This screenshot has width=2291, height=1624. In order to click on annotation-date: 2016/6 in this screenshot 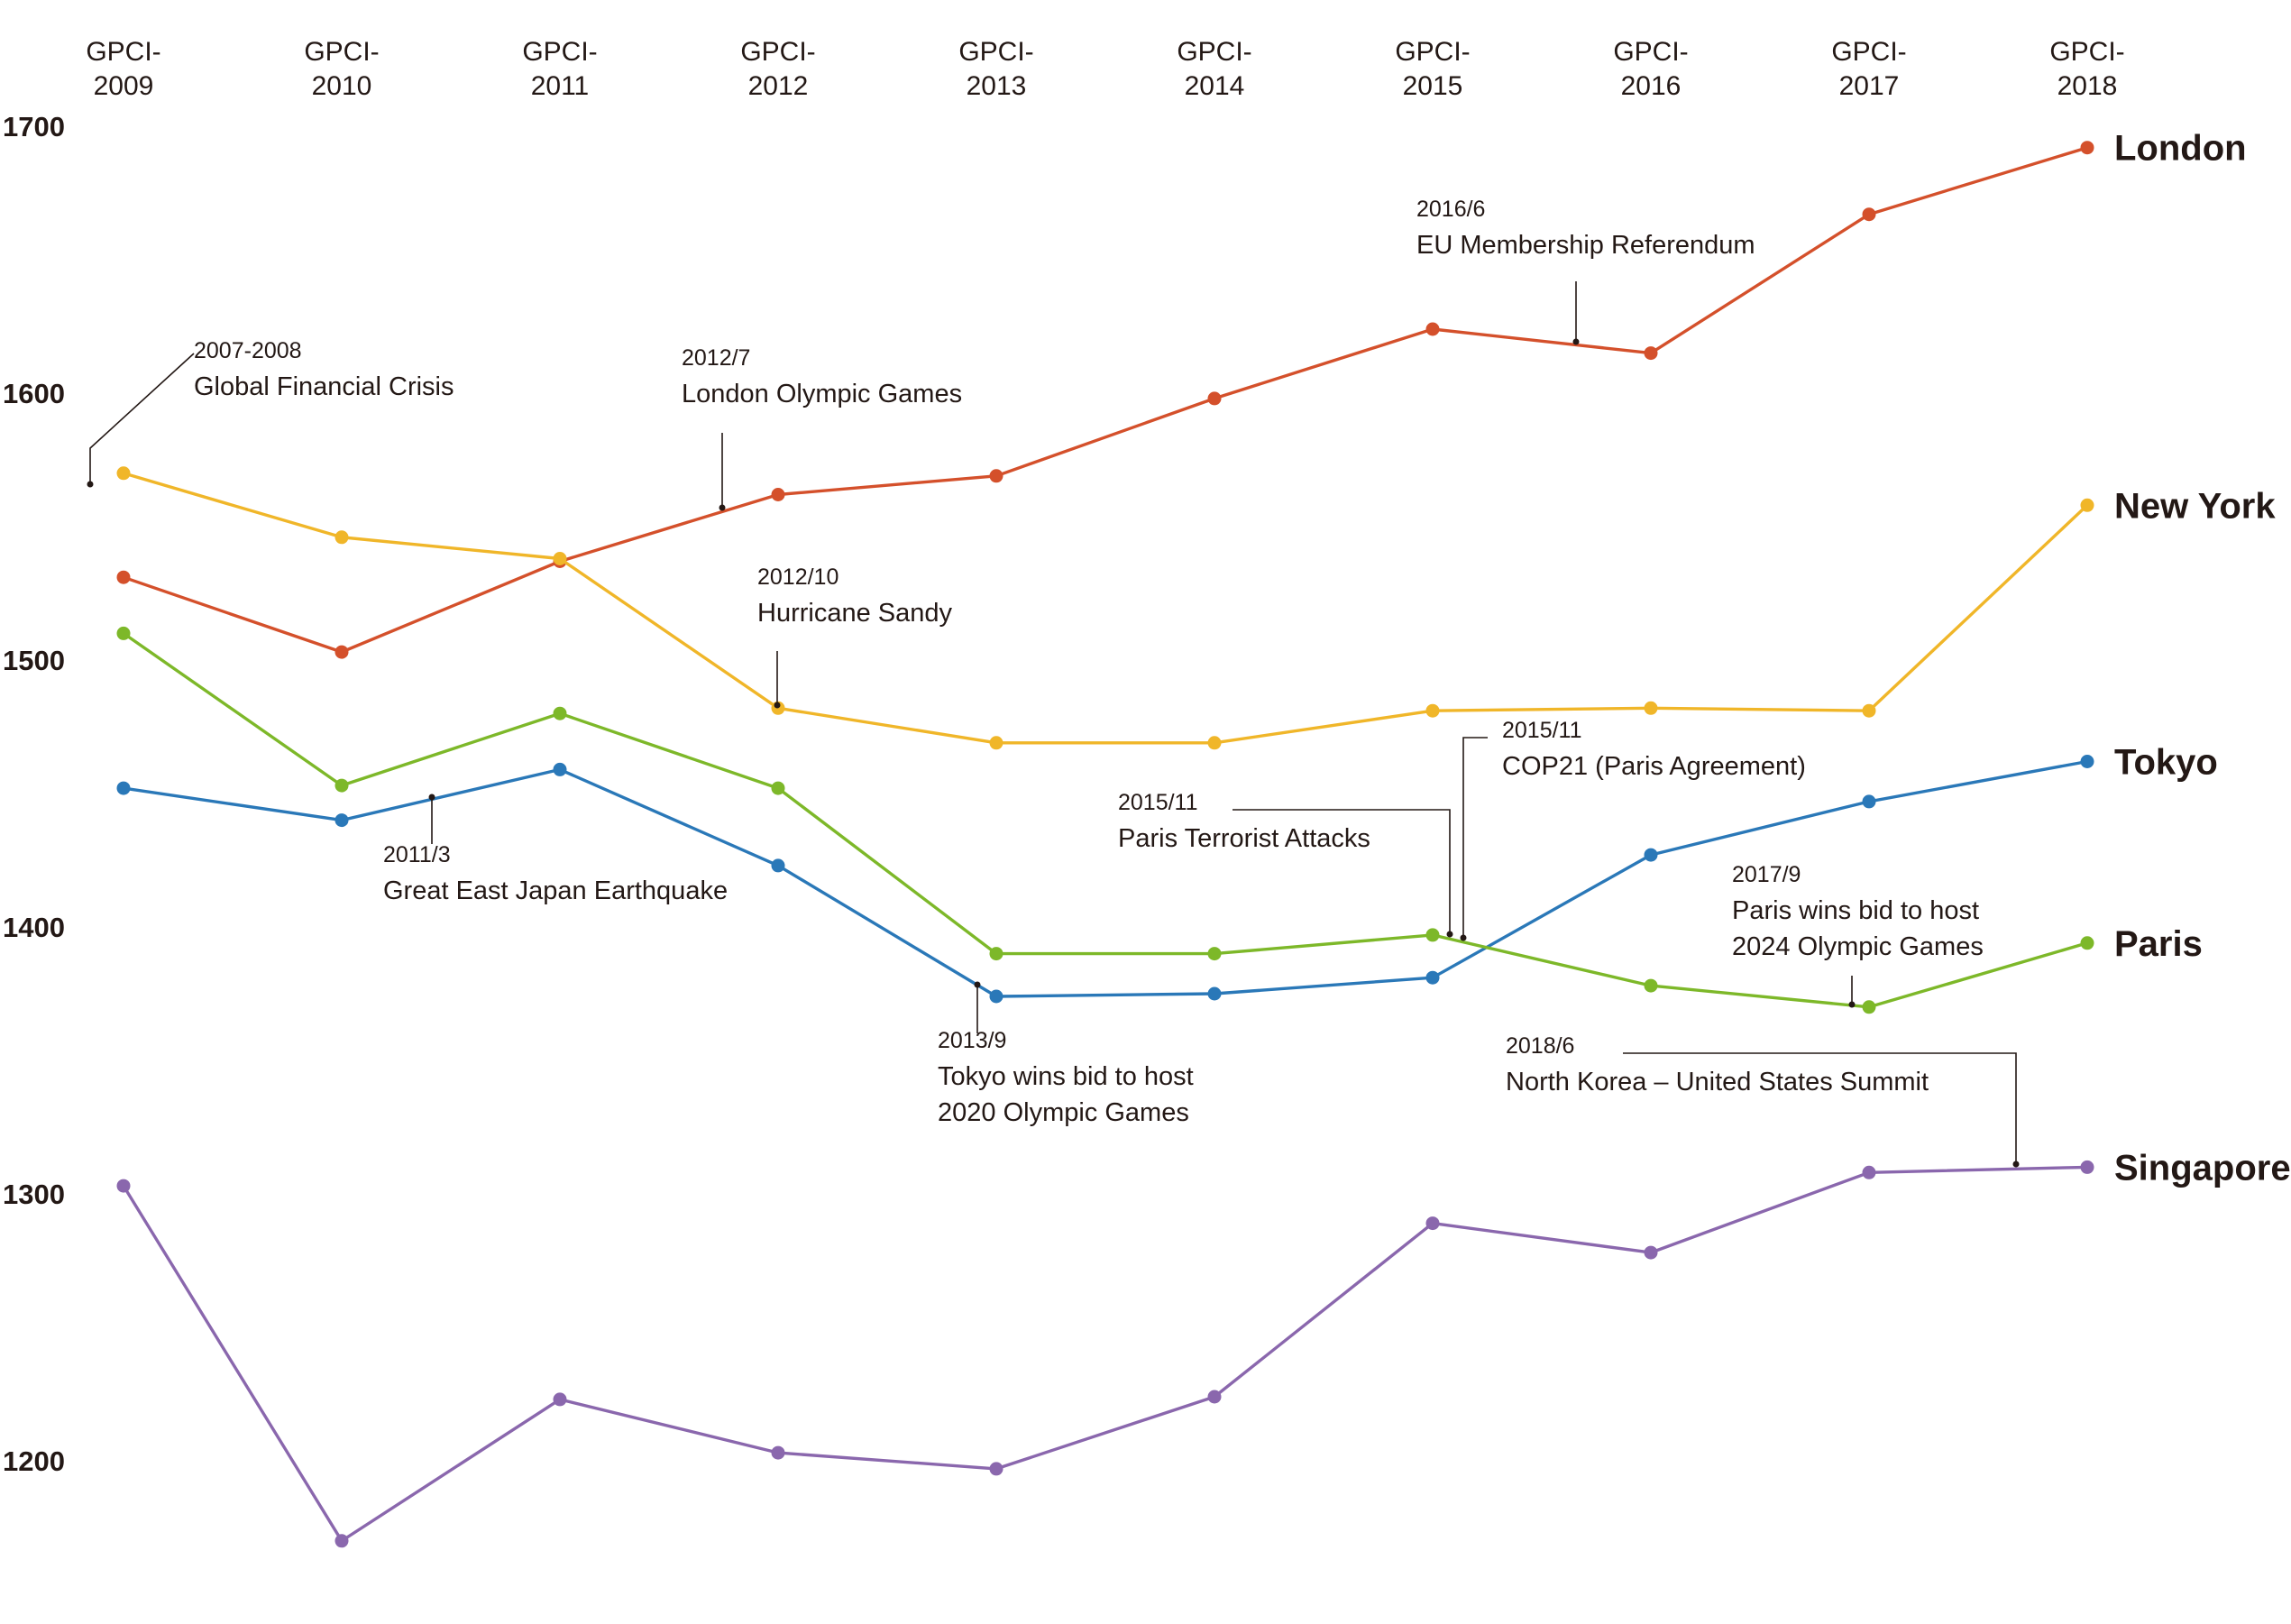, I will do `click(1450, 209)`.